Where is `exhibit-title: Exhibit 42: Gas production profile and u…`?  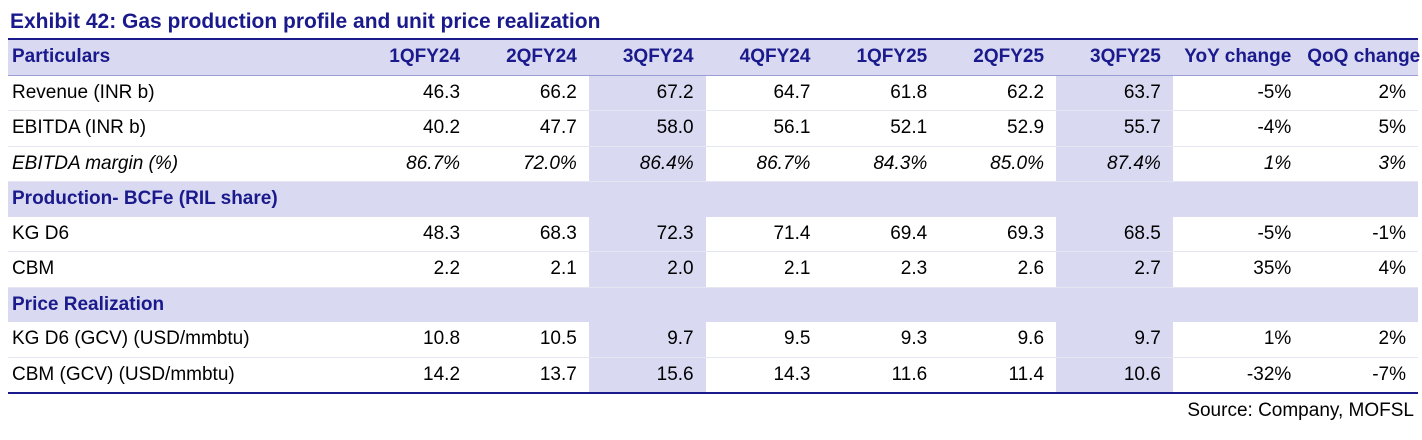
exhibit-title: Exhibit 42: Gas production profile and u… is located at coordinates (305, 21).